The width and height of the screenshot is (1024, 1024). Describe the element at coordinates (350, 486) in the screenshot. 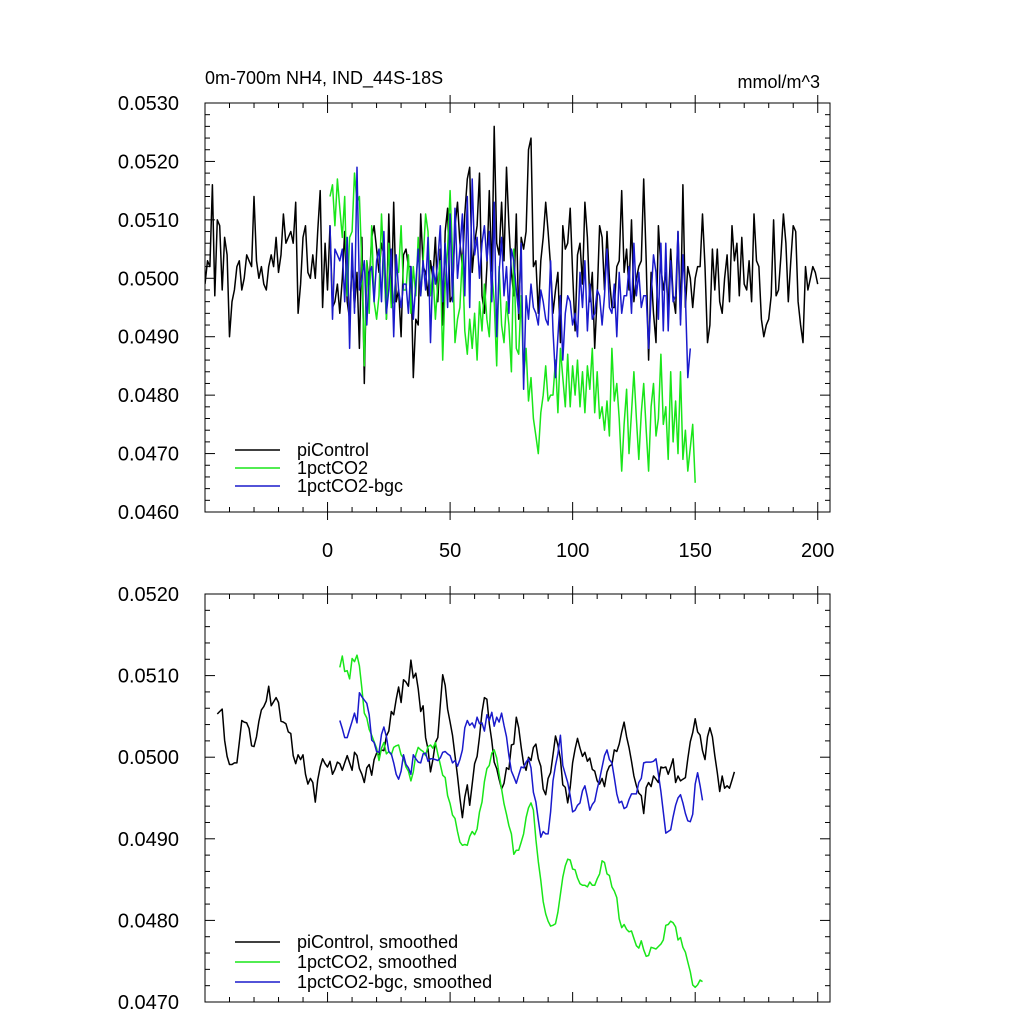

I see `legend-label: 1pctCO2-bgc` at that location.